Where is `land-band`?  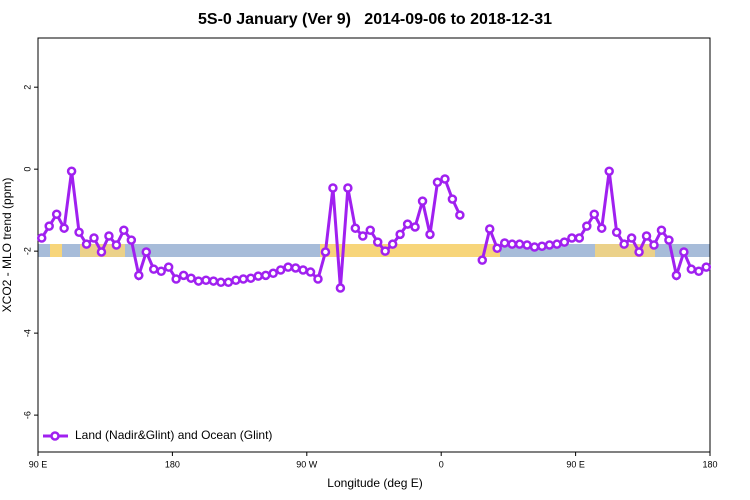
land-band is located at coordinates (477, 250).